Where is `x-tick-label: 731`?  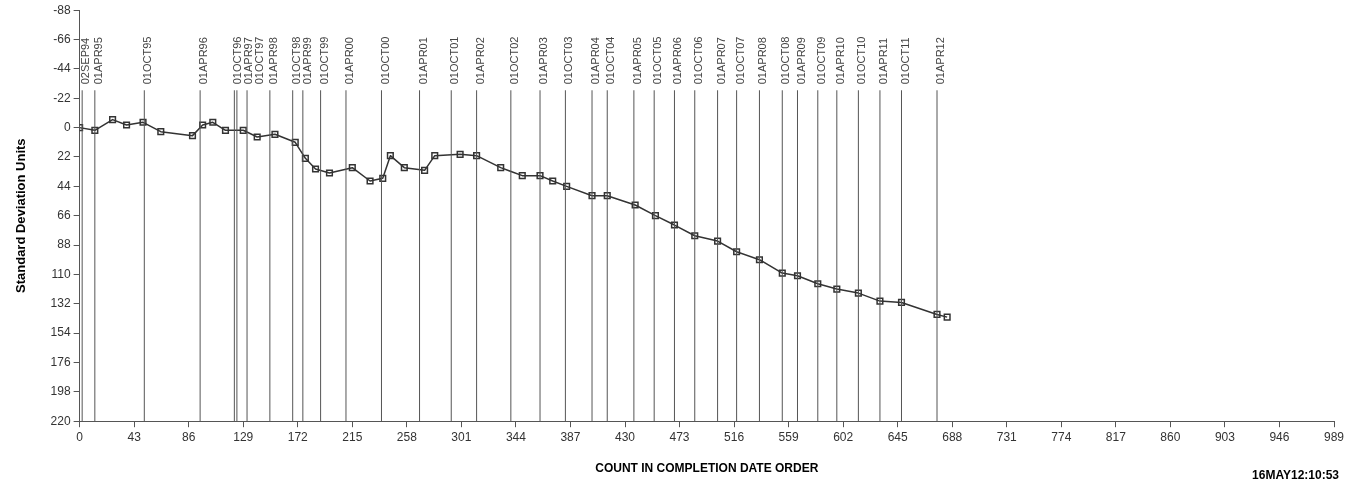
x-tick-label: 731 is located at coordinates (1007, 436).